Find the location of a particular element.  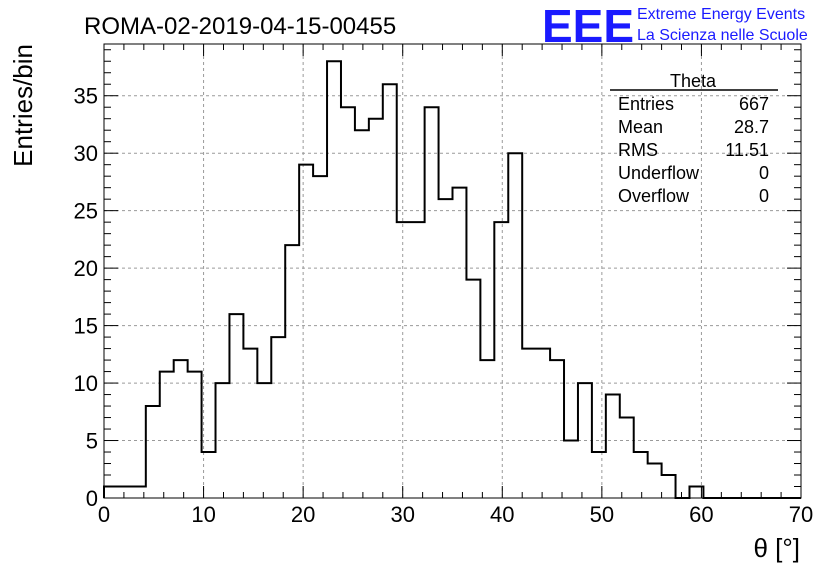

x-tick-label: 50 is located at coordinates (602, 514).